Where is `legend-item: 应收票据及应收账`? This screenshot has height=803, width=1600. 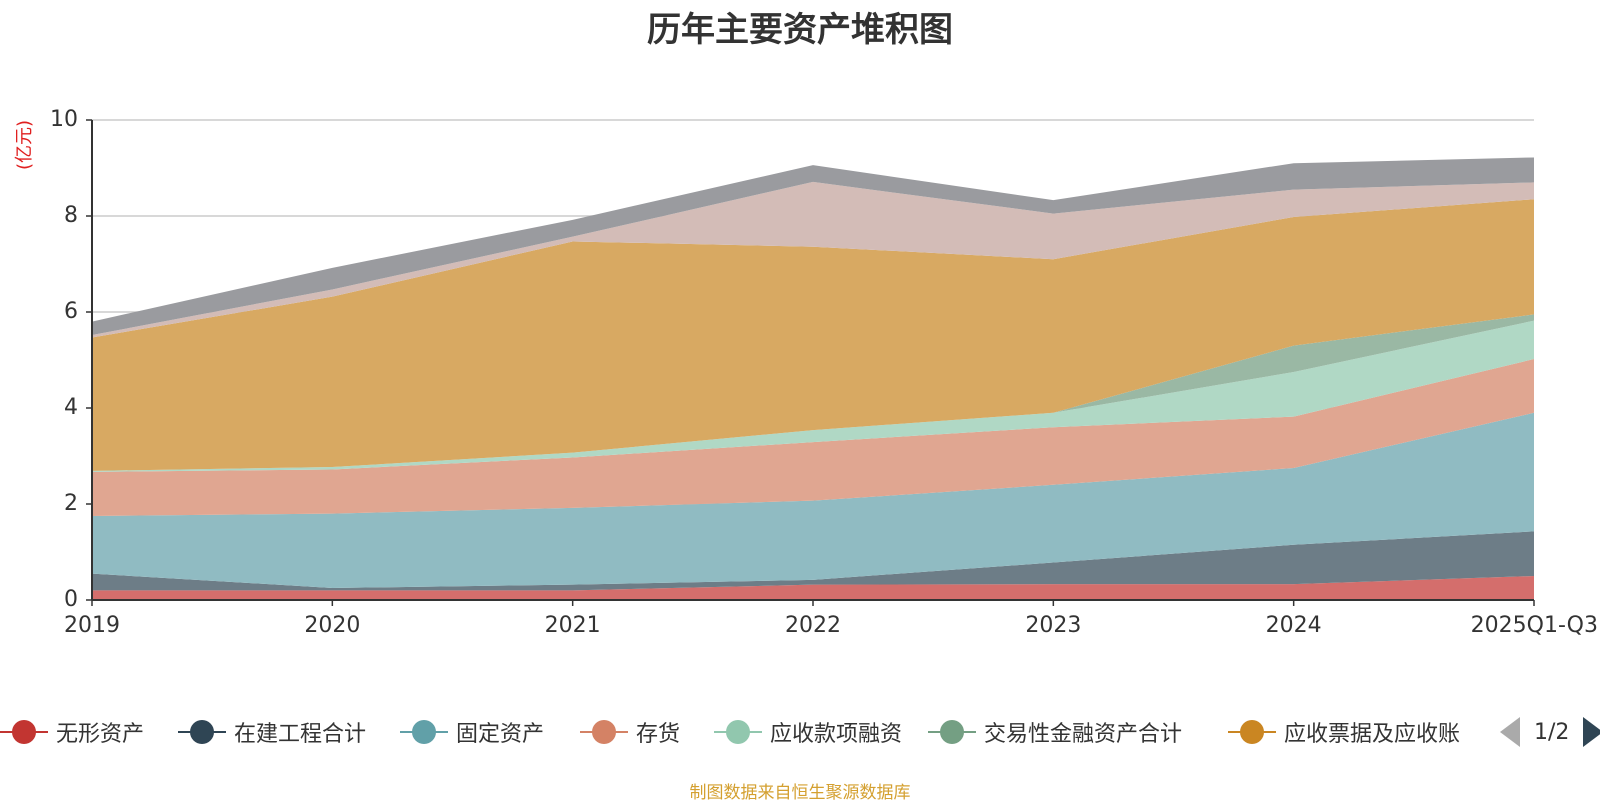
legend-item: 应收票据及应收账 is located at coordinates (1344, 732).